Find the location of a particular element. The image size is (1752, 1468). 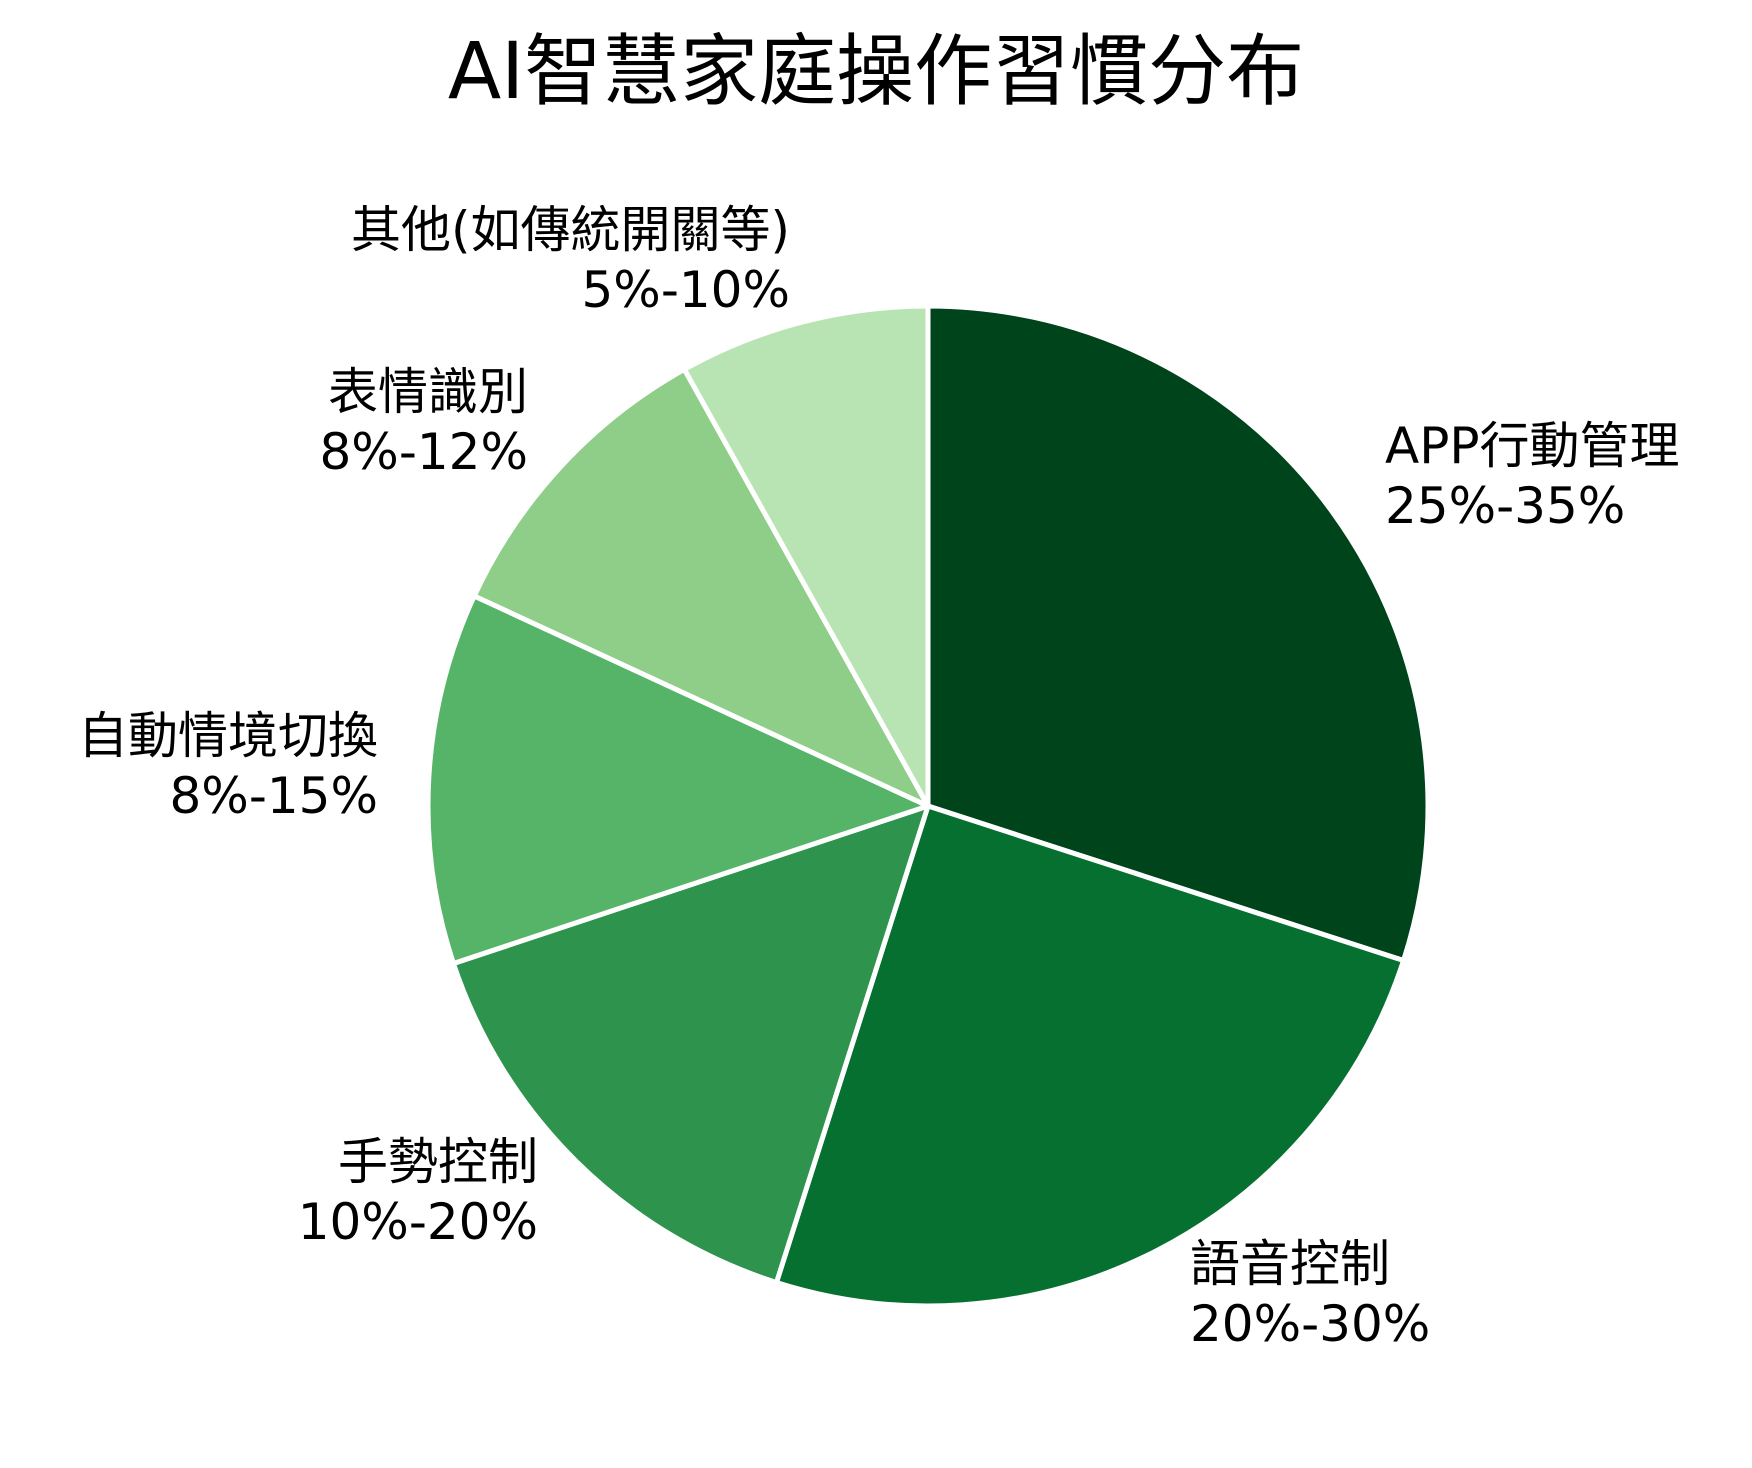

label-app-range: 25%-35% is located at coordinates (1505, 506).